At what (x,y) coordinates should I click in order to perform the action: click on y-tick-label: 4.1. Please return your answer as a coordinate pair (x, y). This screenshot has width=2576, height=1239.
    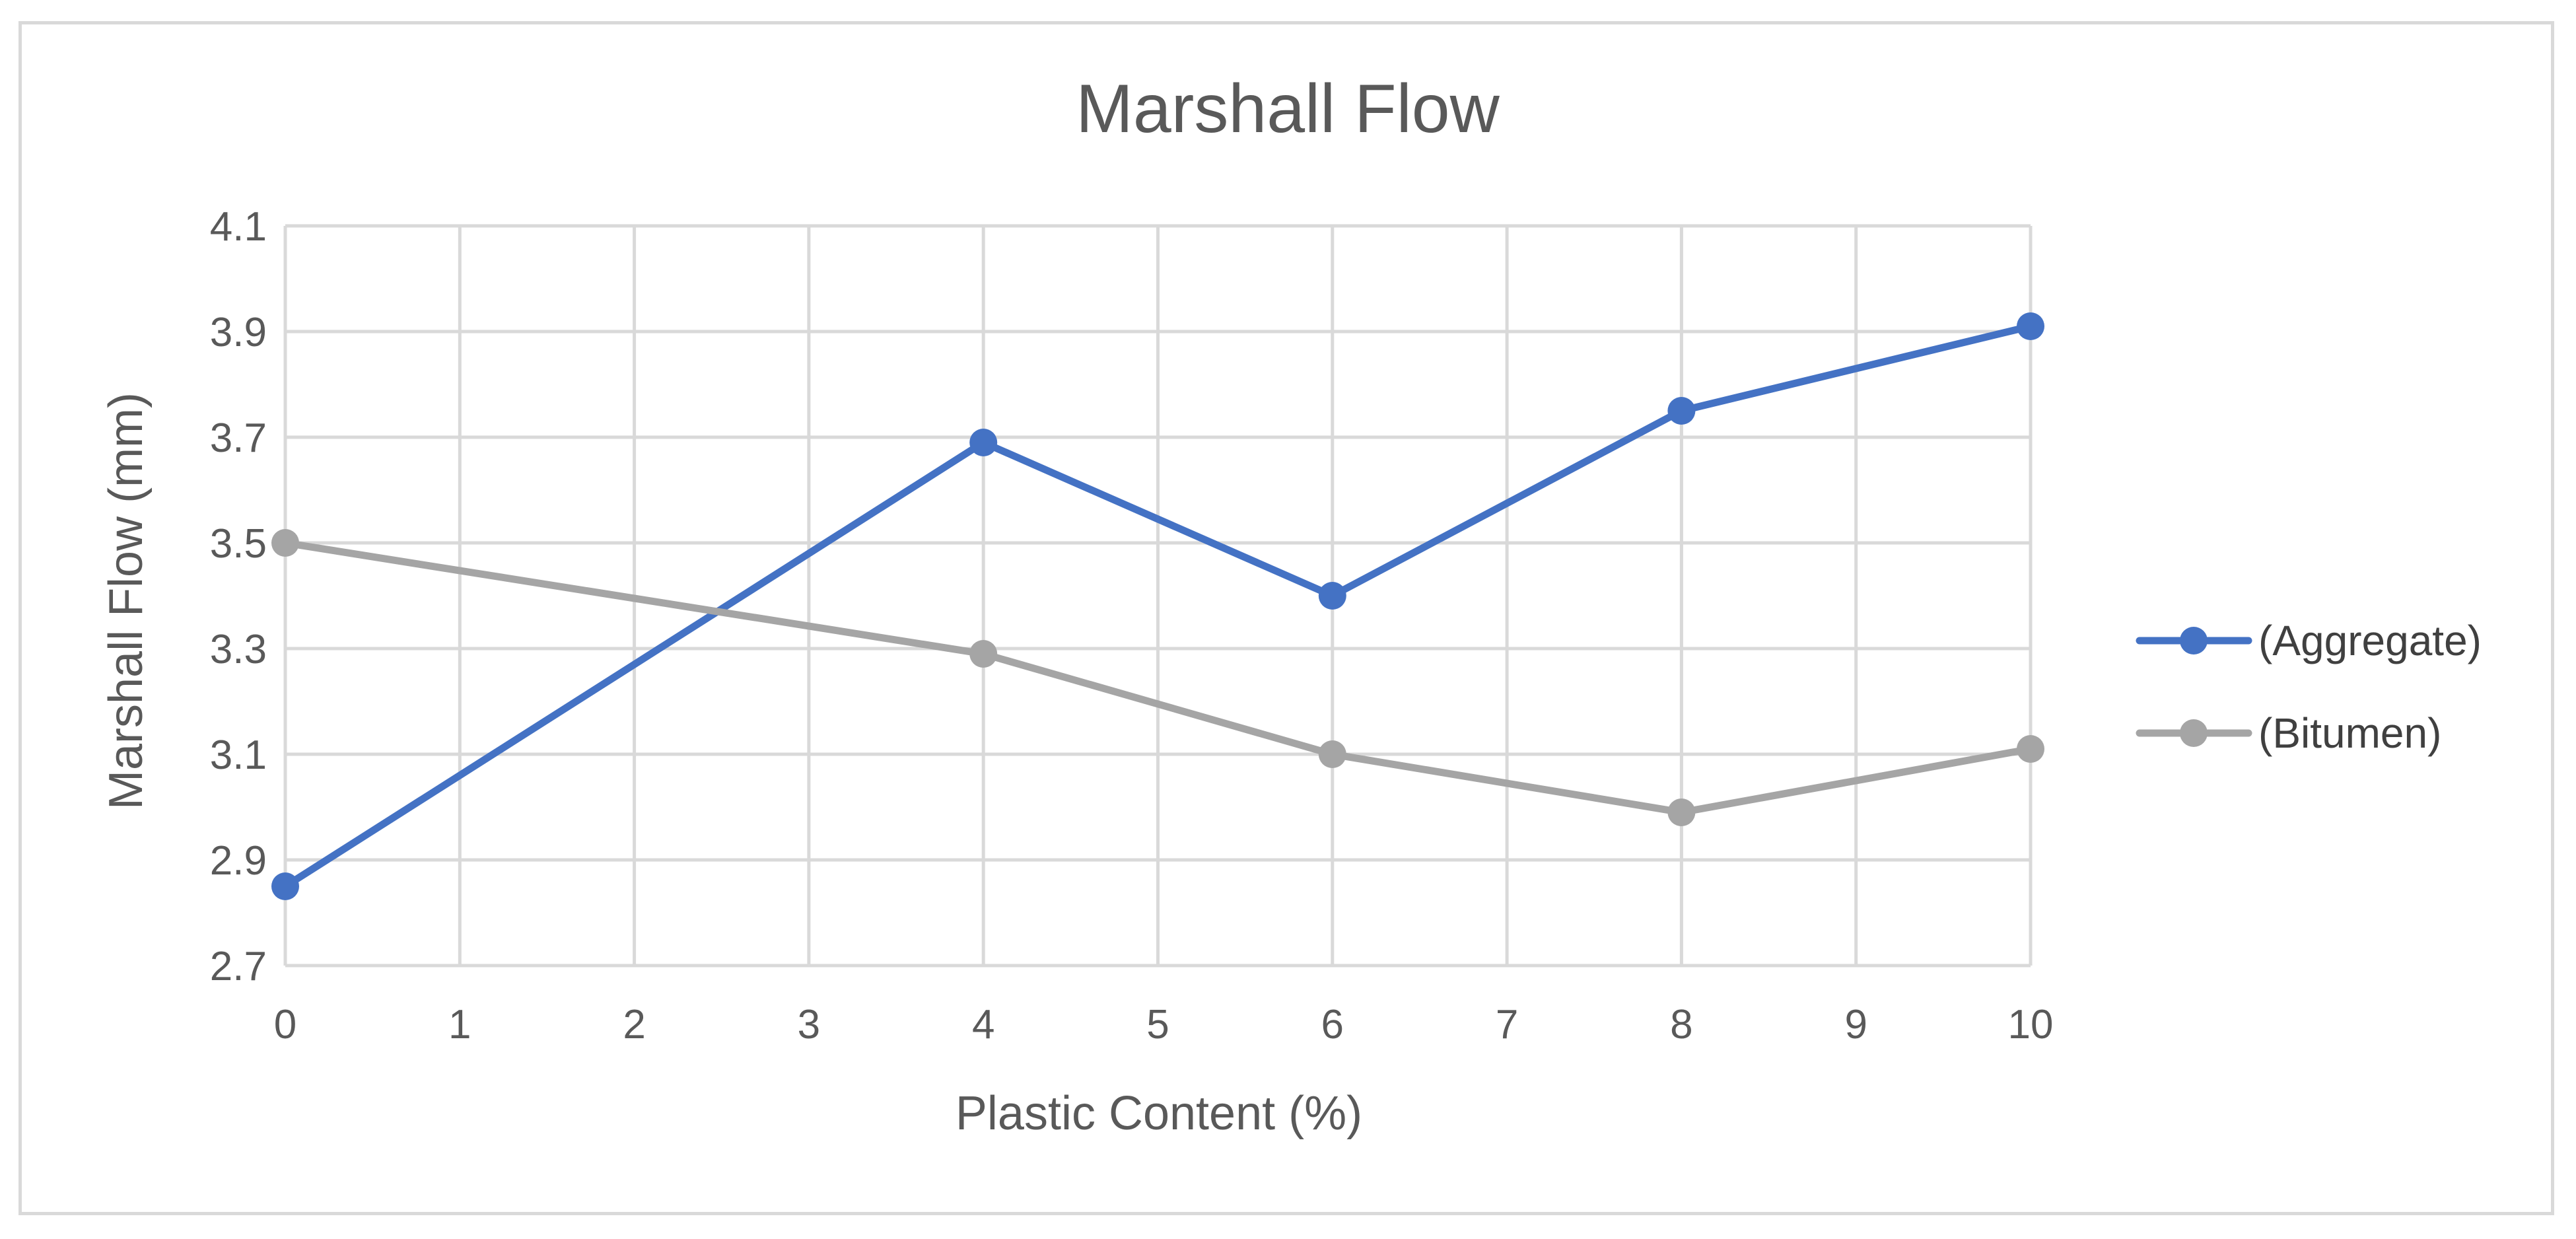
    Looking at the image, I should click on (239, 227).